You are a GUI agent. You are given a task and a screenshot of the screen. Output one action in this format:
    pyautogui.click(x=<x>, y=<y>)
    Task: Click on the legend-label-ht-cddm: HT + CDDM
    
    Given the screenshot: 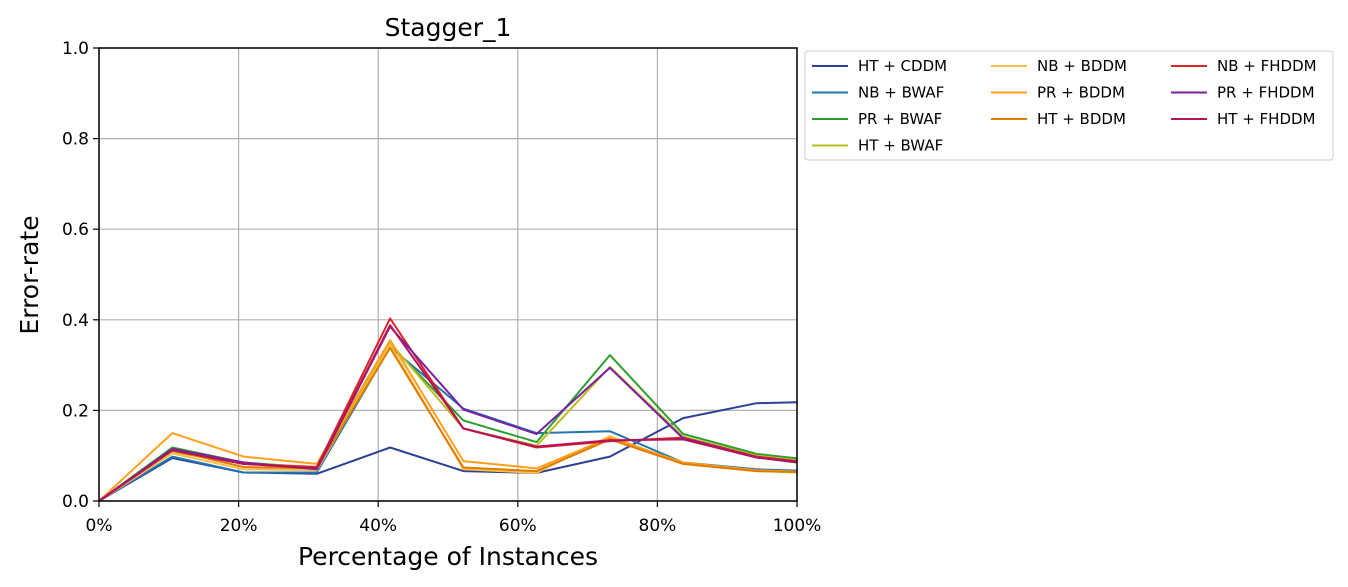 What is the action you would take?
    pyautogui.click(x=902, y=66)
    